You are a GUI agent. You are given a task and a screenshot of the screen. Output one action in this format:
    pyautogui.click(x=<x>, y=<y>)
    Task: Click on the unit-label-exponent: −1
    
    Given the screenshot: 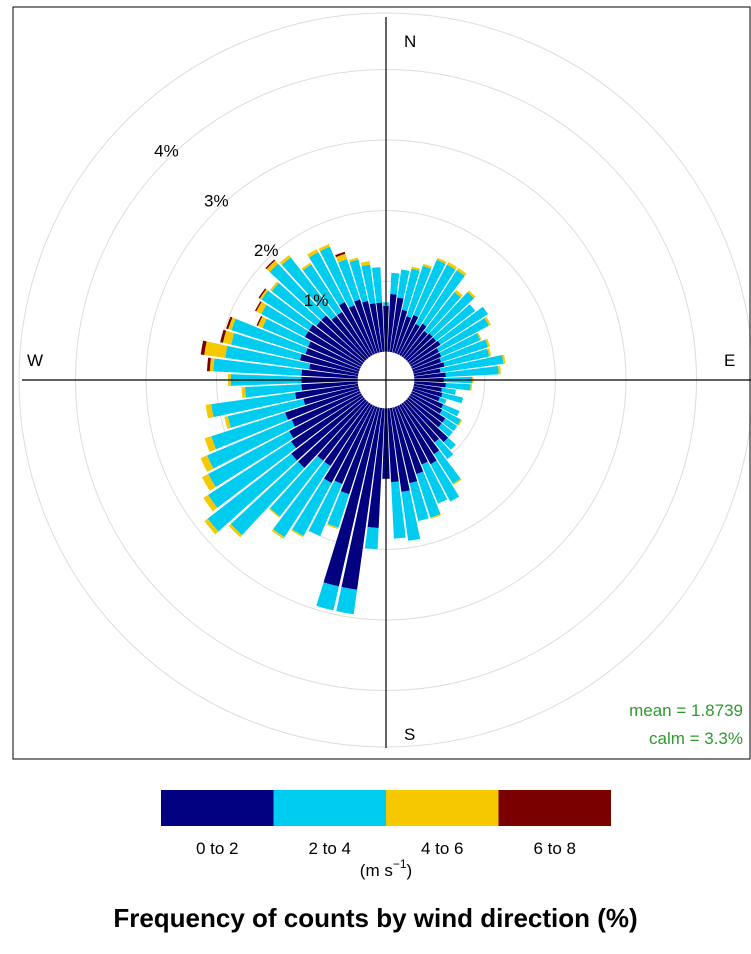 What is the action you would take?
    pyautogui.click(x=400, y=864)
    